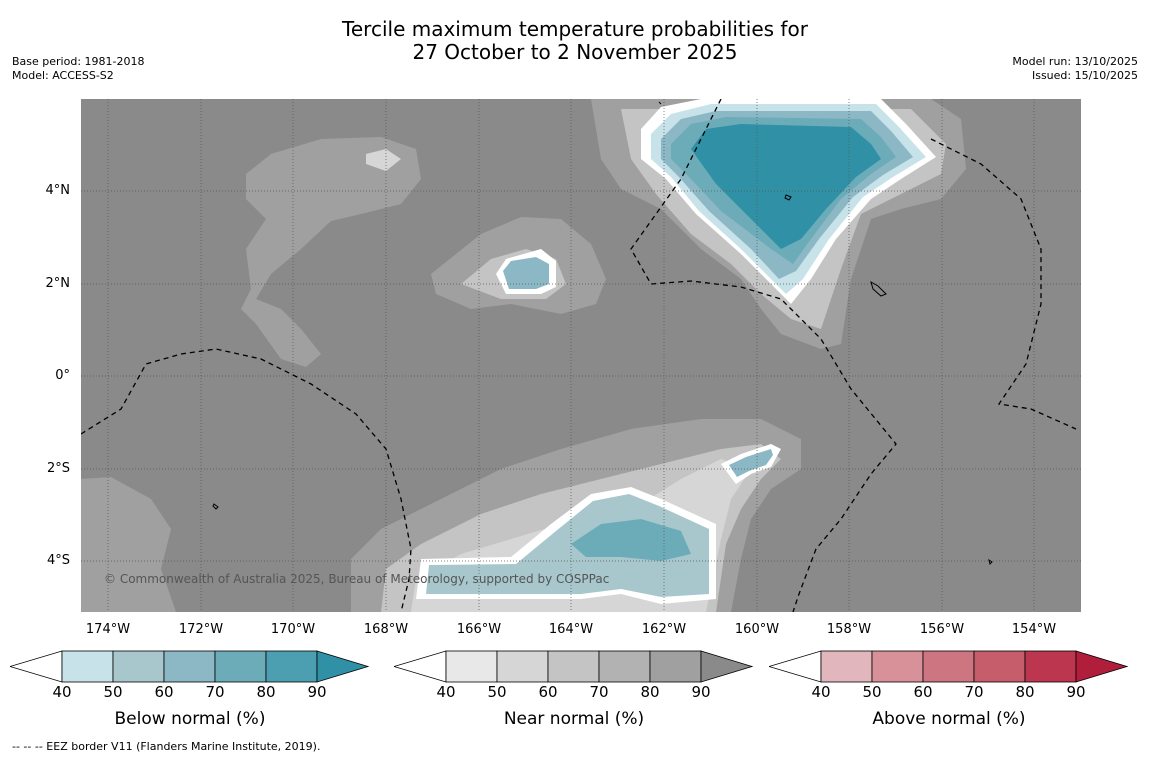  I want to click on lat-label-2s: 2°S, so click(58, 468).